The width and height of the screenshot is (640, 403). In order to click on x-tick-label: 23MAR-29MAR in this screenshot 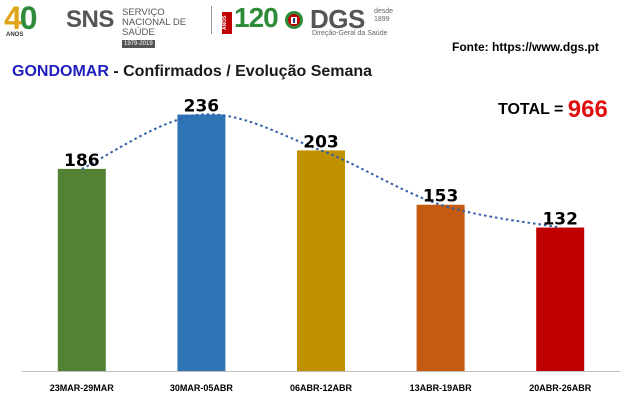, I will do `click(82, 388)`.